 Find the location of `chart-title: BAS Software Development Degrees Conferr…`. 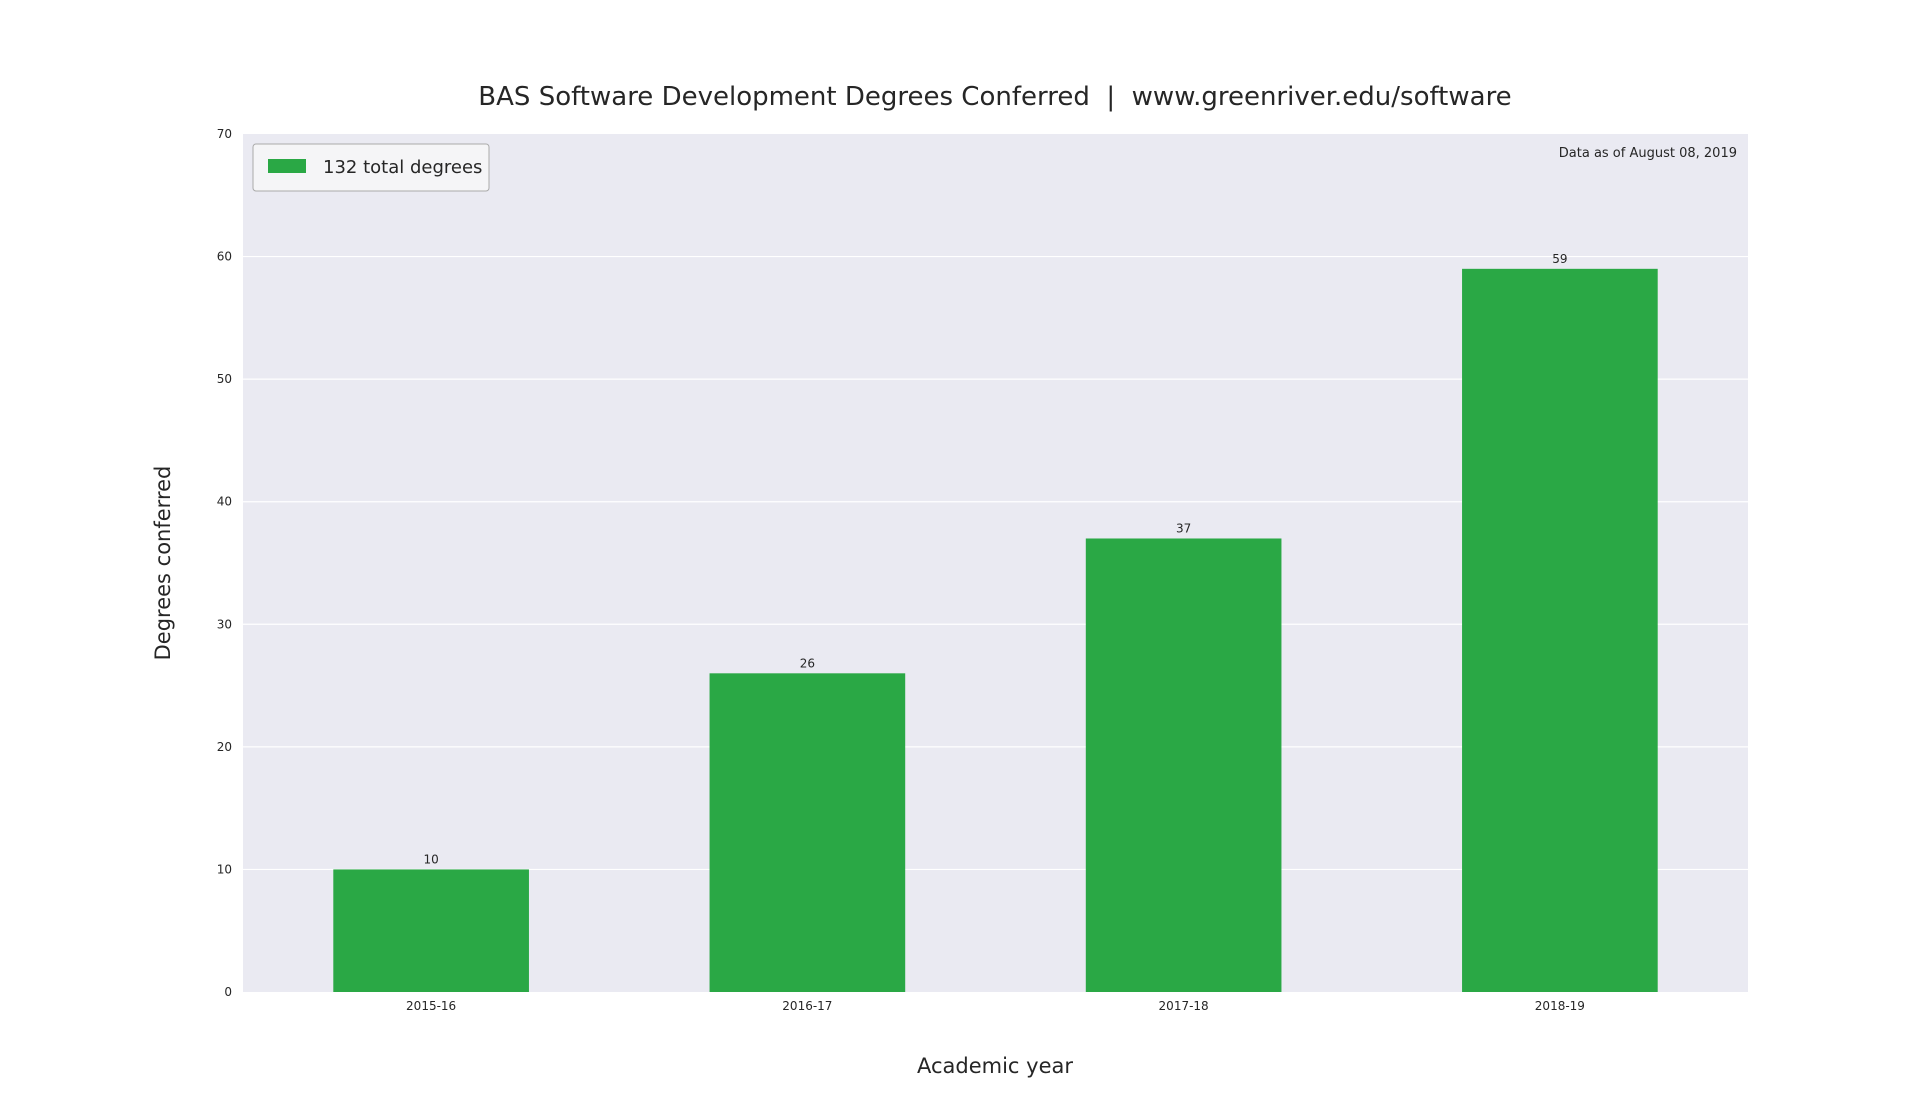

chart-title: BAS Software Development Degrees Conferr… is located at coordinates (994, 97).